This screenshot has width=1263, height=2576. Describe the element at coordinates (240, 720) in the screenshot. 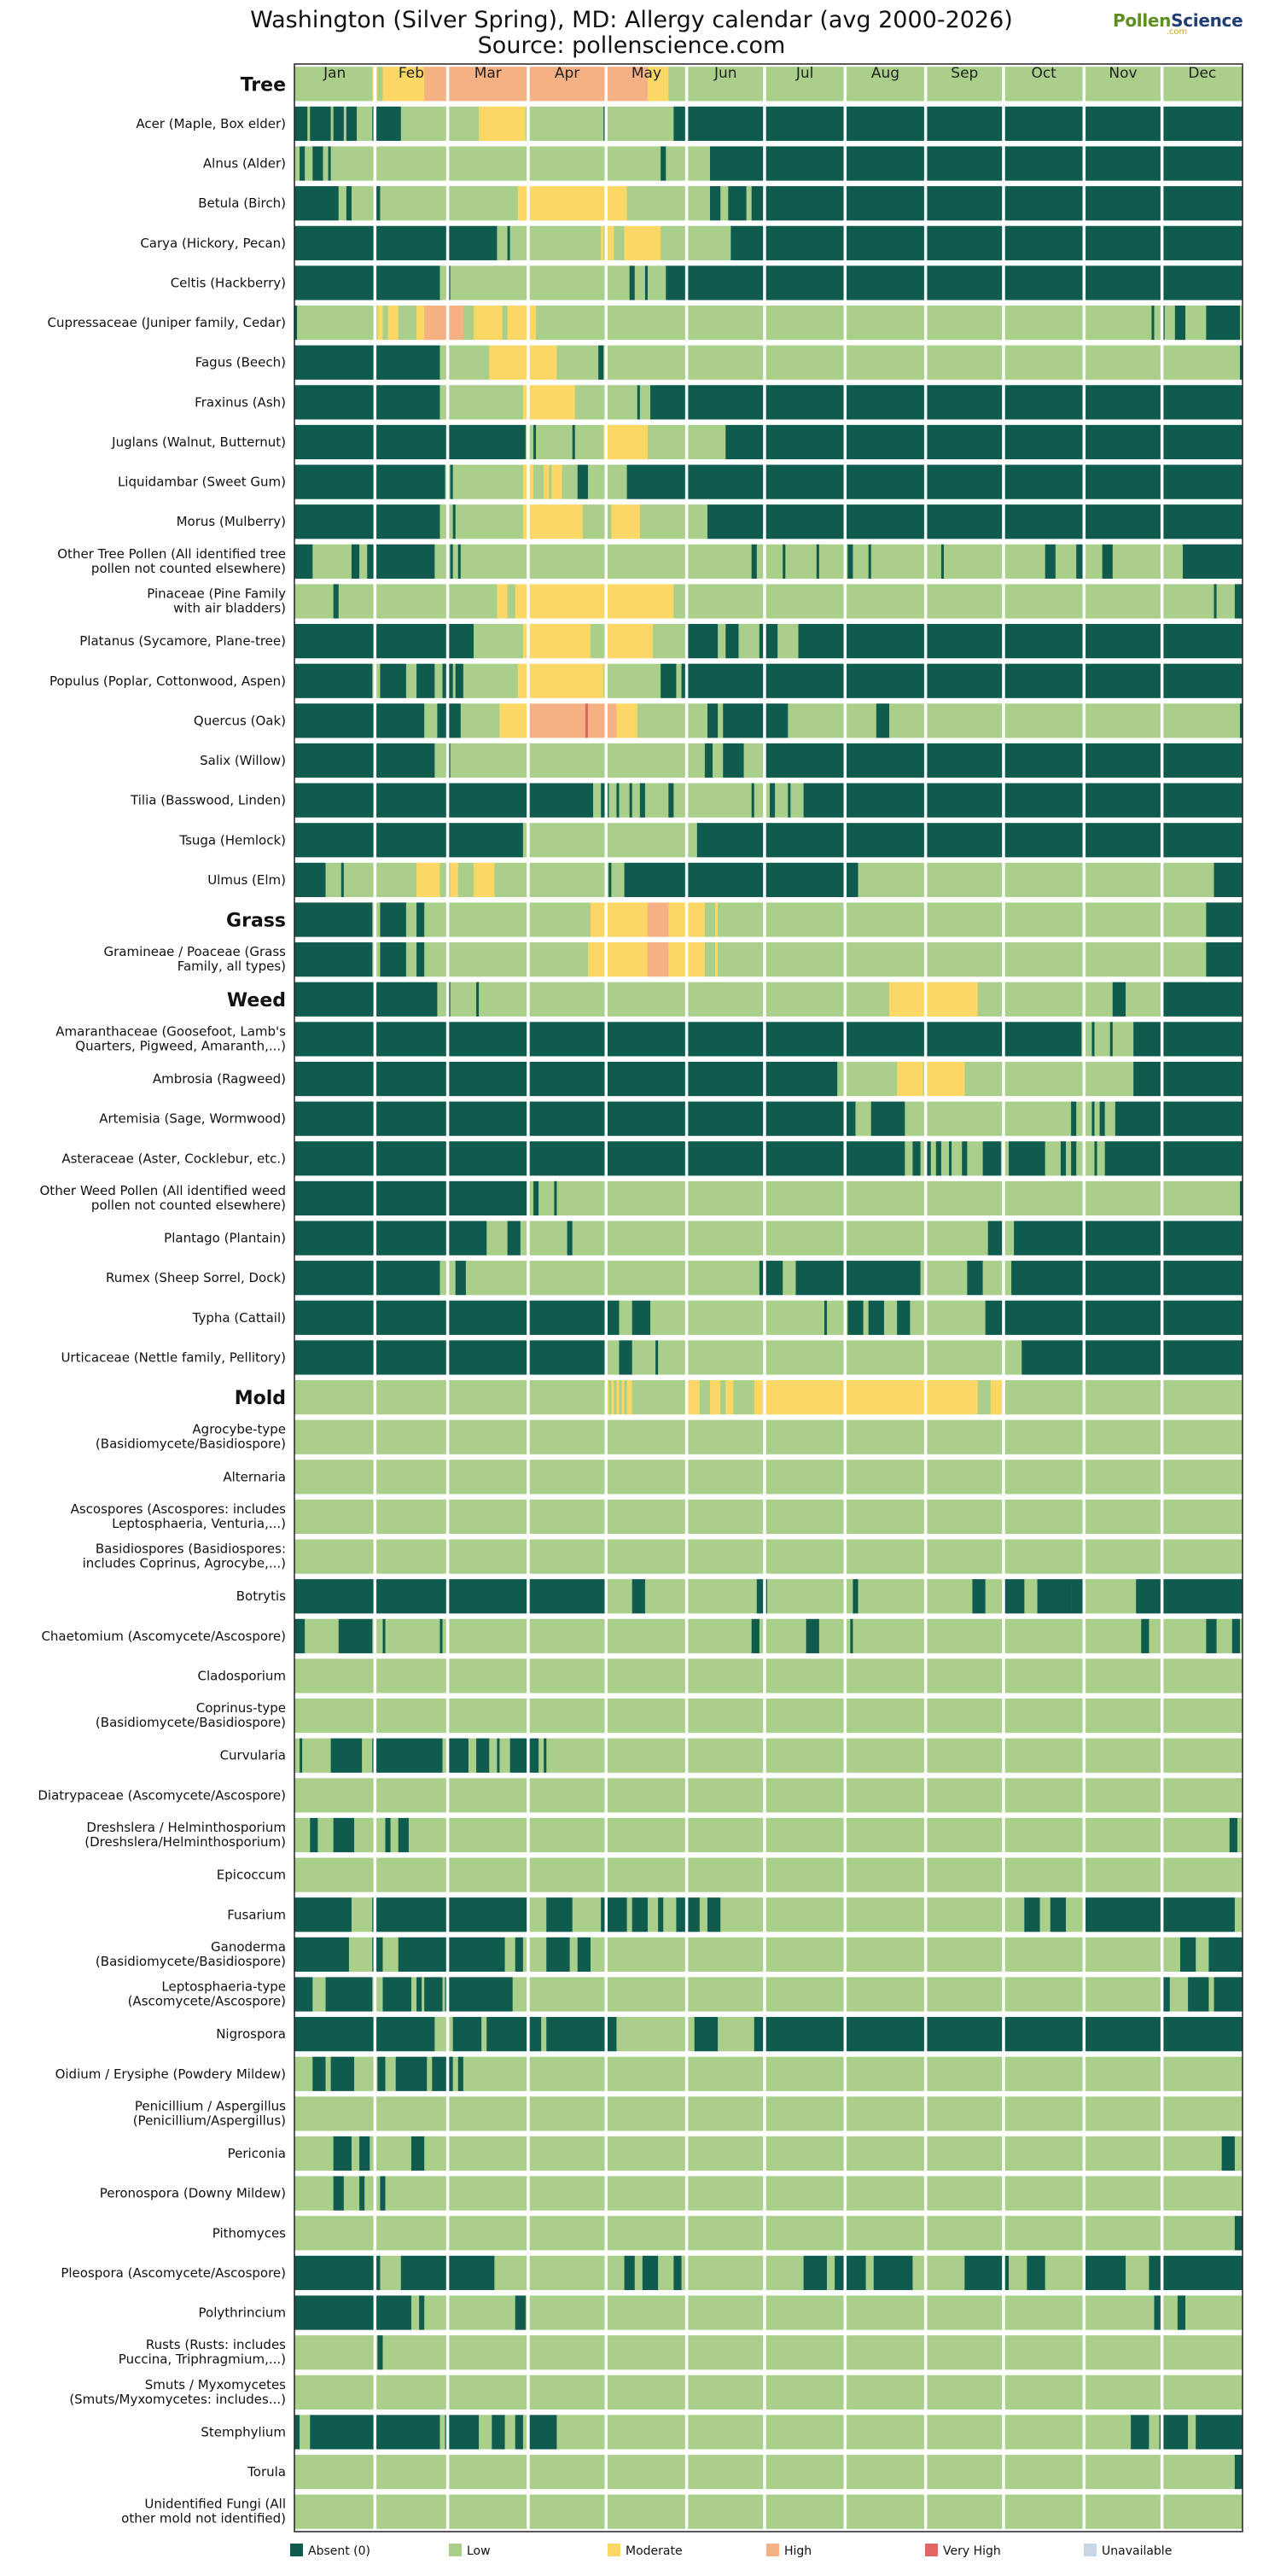

I see `row-label: Quercus (Oak)` at that location.